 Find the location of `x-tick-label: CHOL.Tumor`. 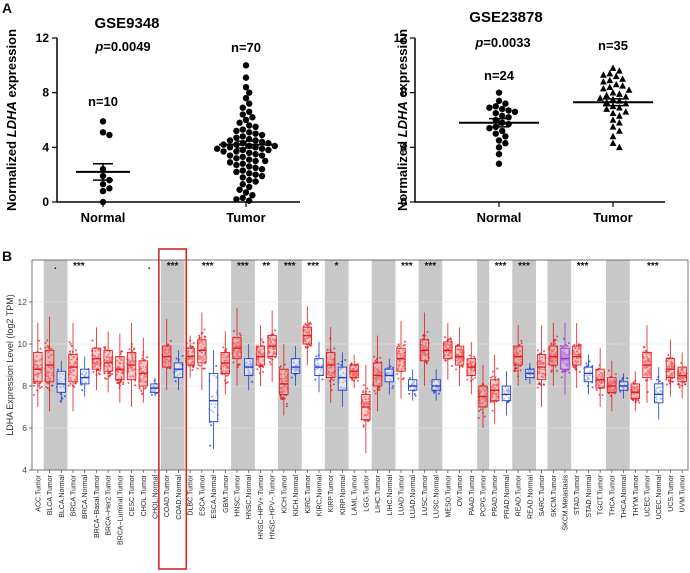

x-tick-label: CHOL.Tumor is located at coordinates (144, 495).